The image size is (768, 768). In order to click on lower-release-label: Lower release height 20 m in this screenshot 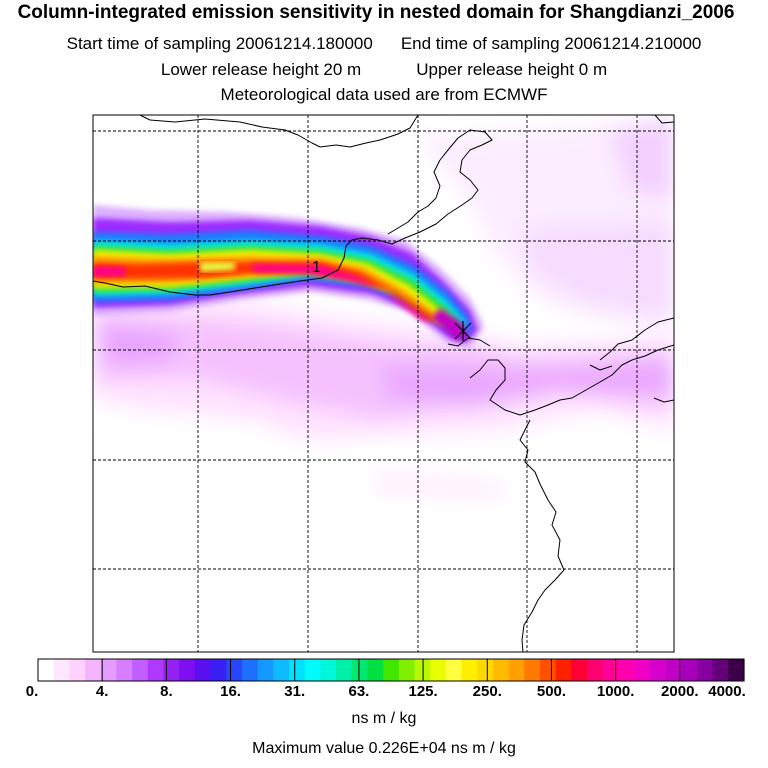, I will do `click(261, 69)`.